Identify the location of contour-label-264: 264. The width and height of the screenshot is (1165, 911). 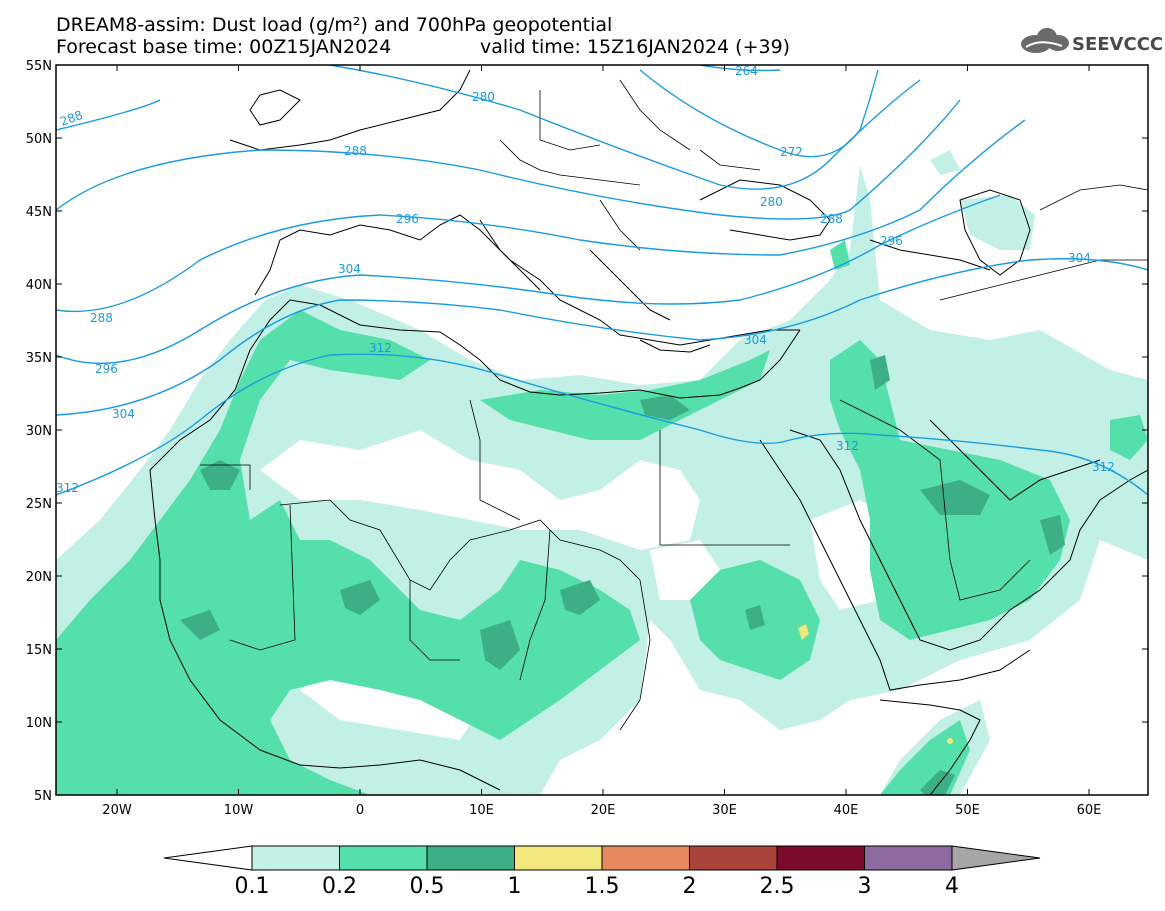
(746, 71).